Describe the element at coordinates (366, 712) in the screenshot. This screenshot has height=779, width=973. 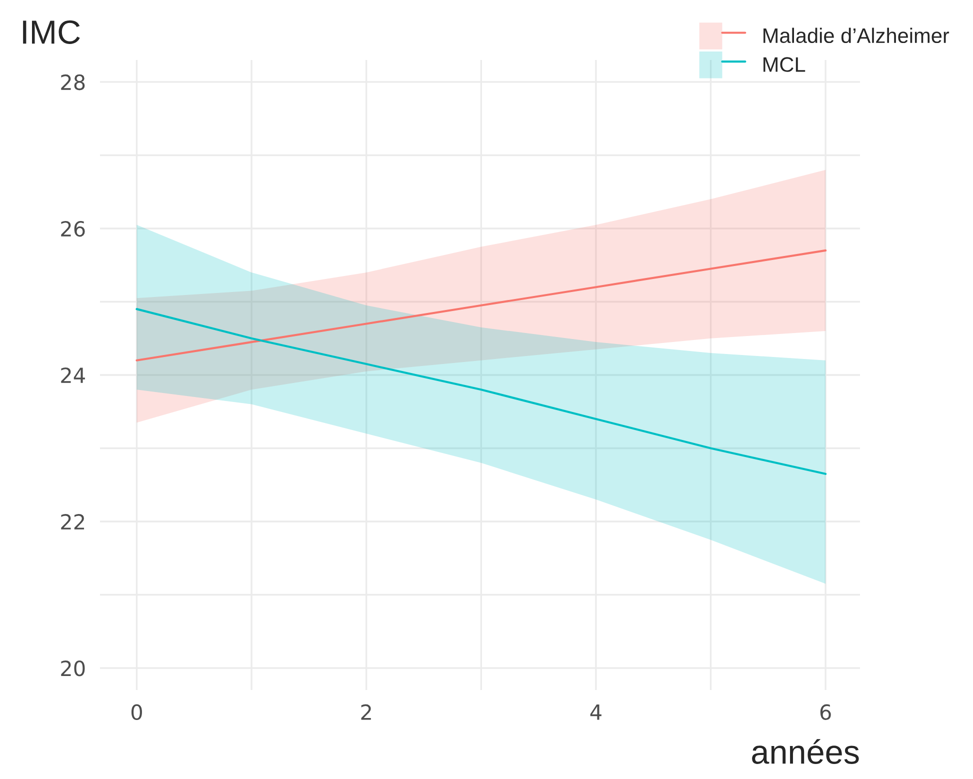
I see `x-tick-label: 2` at that location.